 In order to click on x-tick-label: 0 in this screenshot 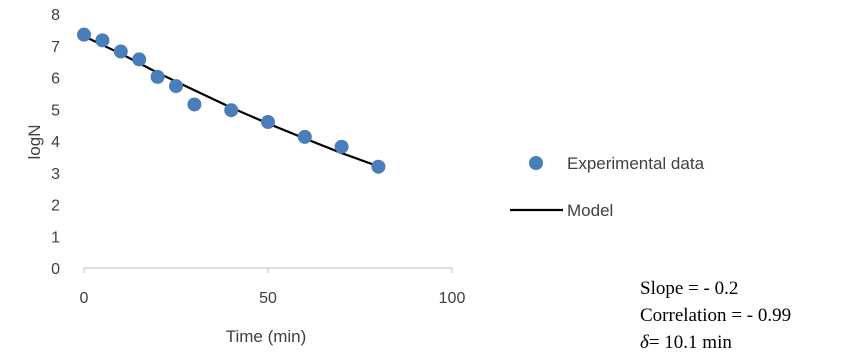, I will do `click(84, 298)`.